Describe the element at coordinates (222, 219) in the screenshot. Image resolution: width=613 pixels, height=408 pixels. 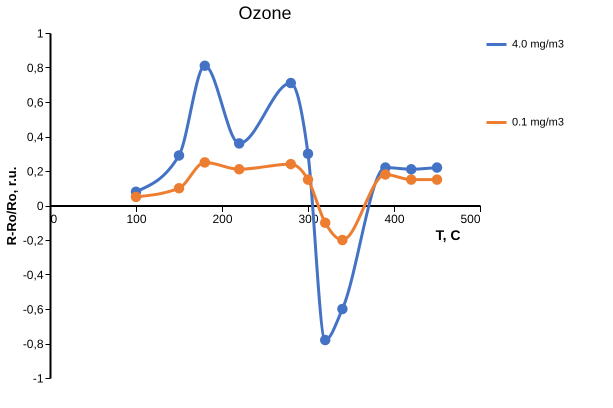
I see `x-tick-label: 200` at that location.